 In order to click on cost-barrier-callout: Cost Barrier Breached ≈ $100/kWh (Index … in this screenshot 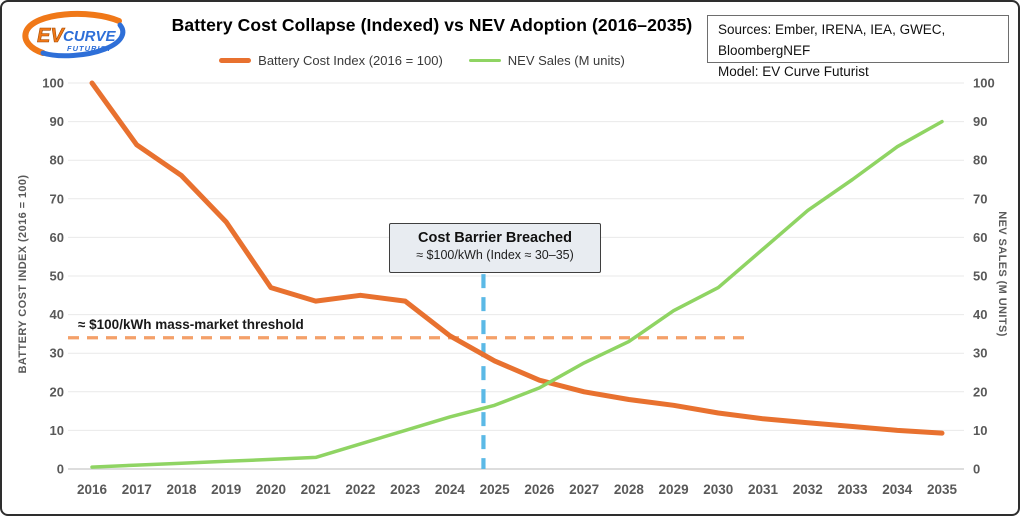, I will do `click(495, 248)`.